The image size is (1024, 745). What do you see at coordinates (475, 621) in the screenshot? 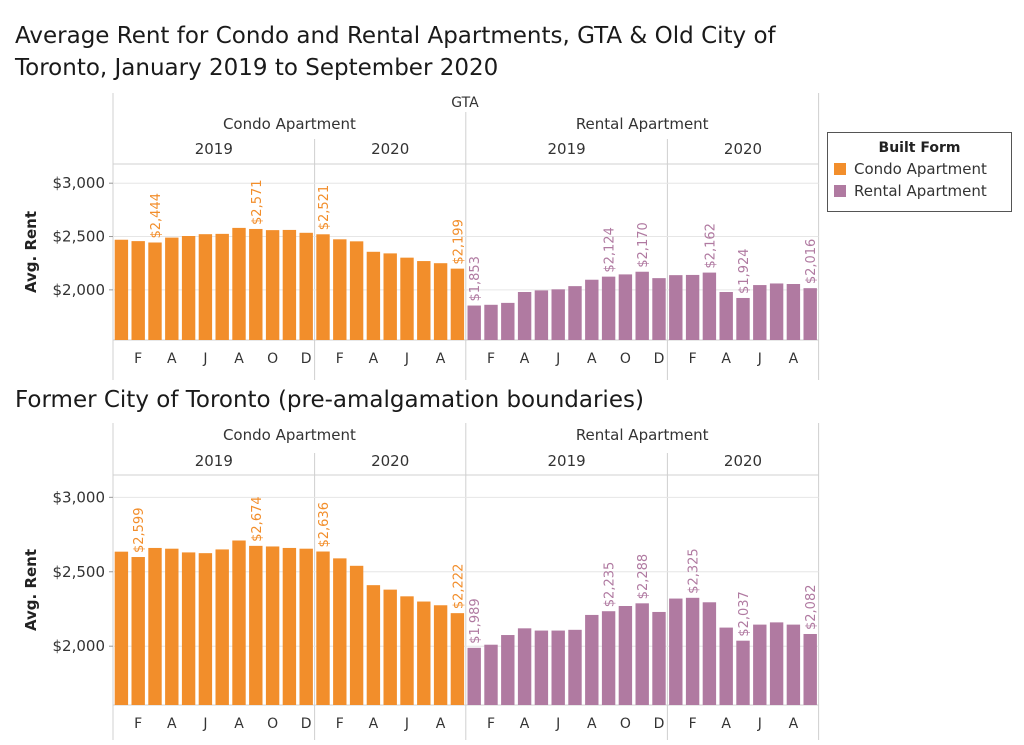
I see `data-label: $1,989` at bounding box center [475, 621].